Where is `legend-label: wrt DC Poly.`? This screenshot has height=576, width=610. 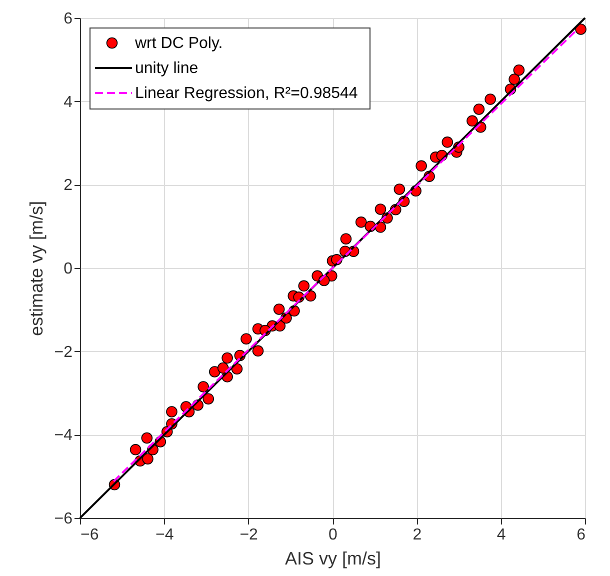 legend-label: wrt DC Poly. is located at coordinates (178, 43).